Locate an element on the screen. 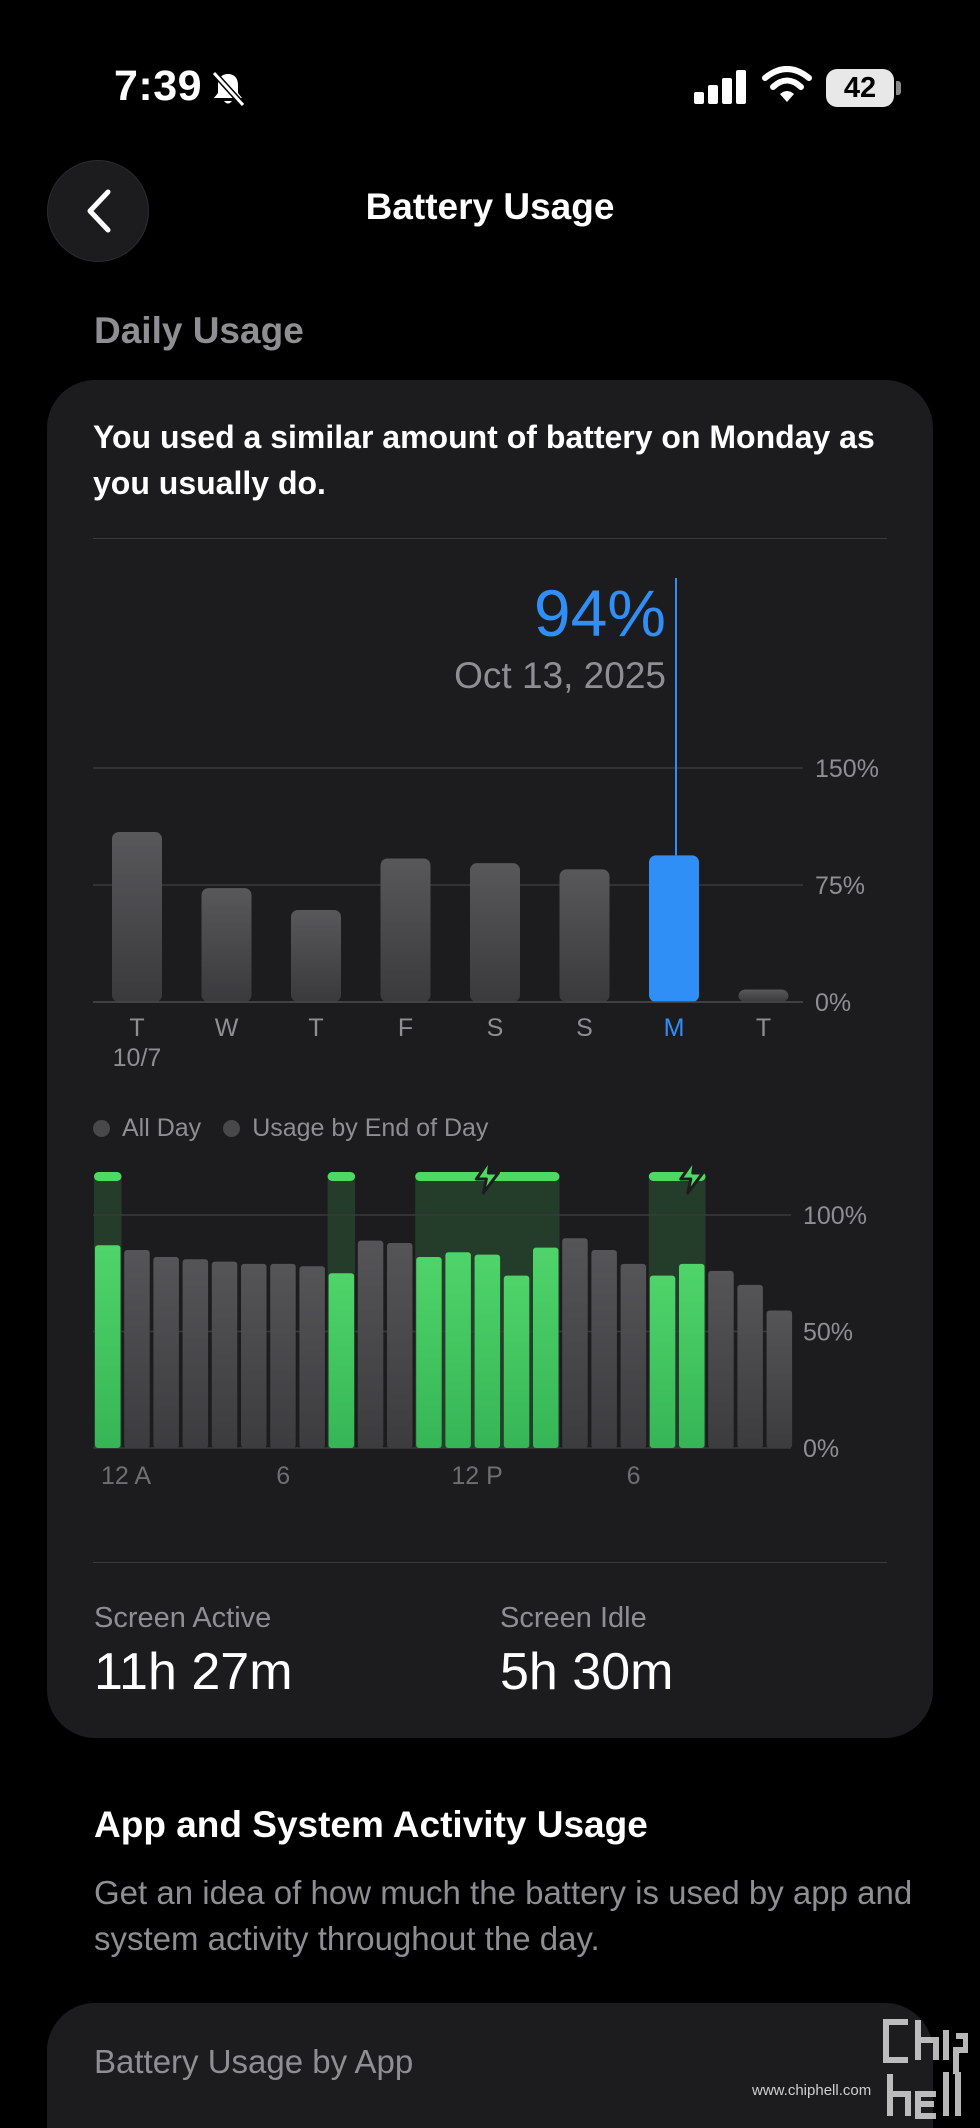 Image resolution: width=980 pixels, height=2128 pixels. activity-section-title: App and System Activity Usage is located at coordinates (371, 1824).